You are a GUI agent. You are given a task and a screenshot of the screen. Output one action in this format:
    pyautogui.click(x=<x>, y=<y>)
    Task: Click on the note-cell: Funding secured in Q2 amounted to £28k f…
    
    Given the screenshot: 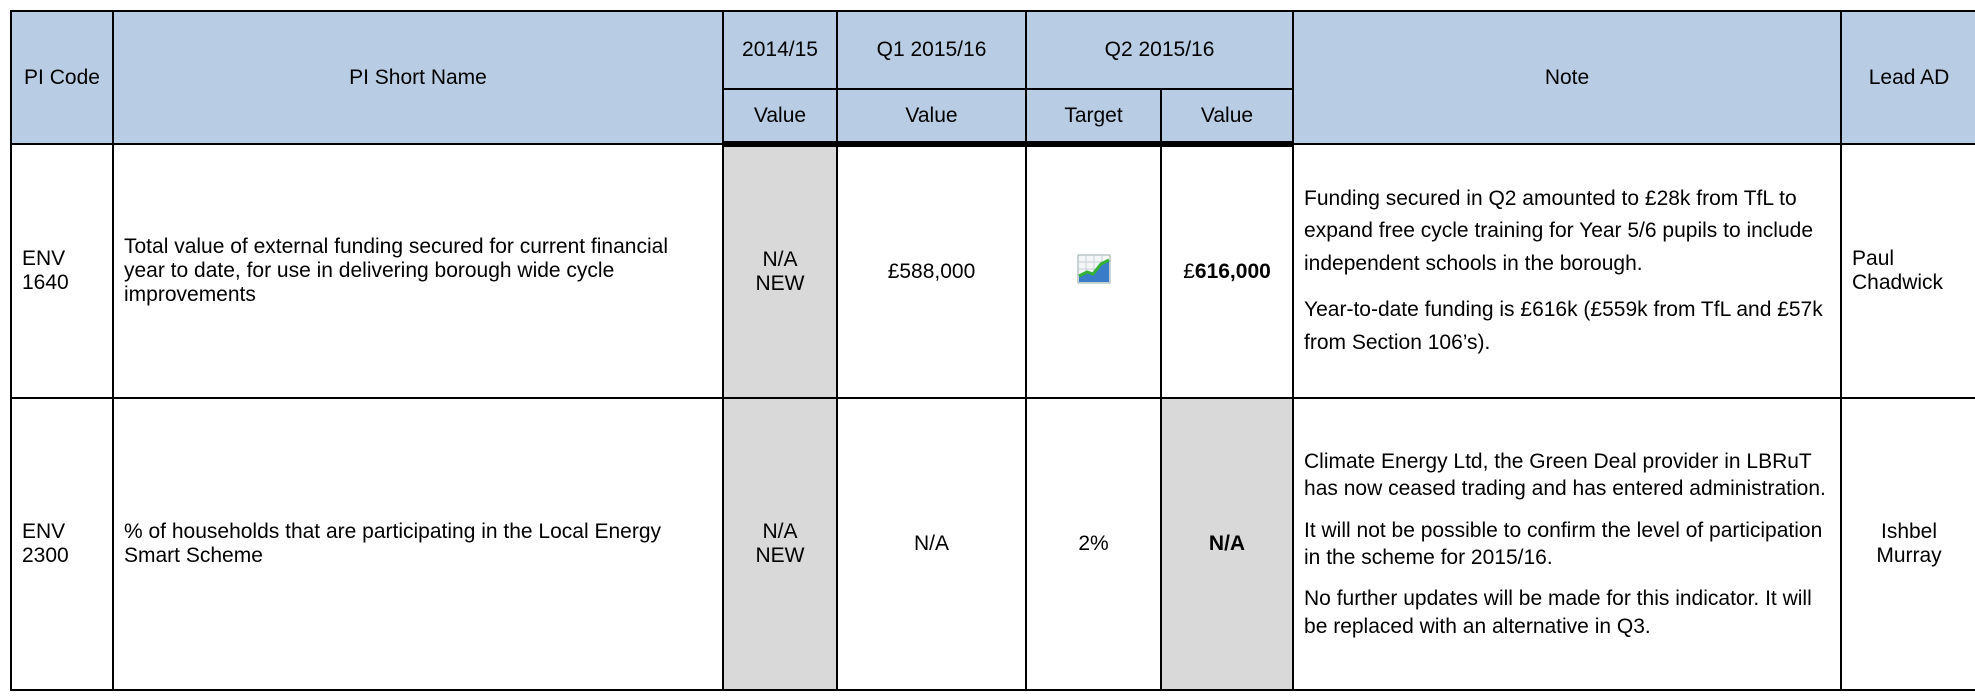 What is the action you would take?
    pyautogui.click(x=1567, y=271)
    